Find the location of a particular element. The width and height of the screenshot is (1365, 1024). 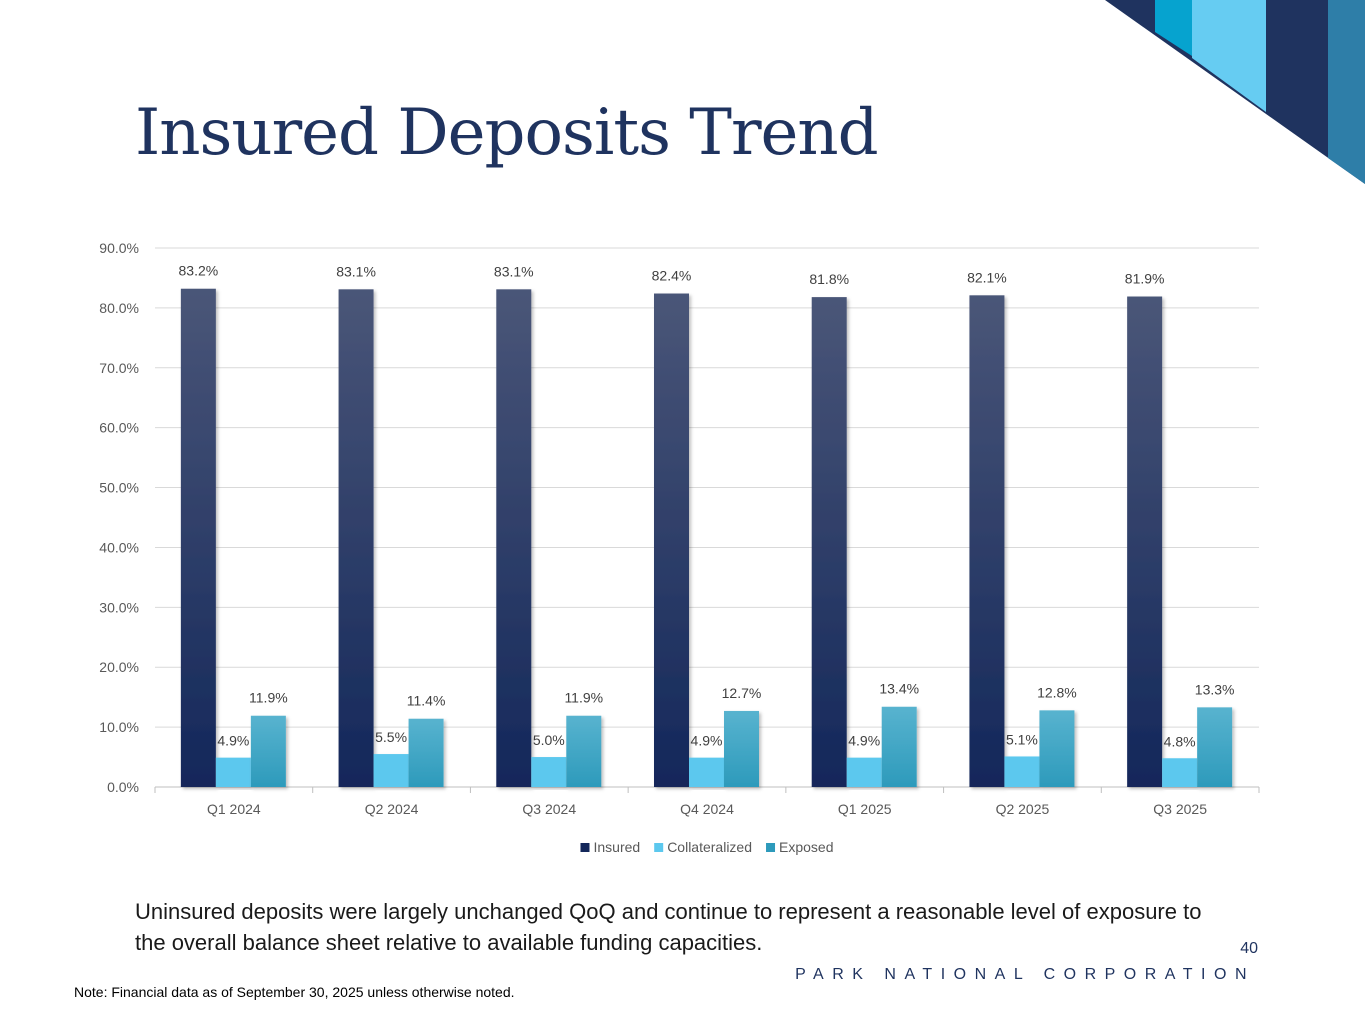

legend-label-insured: Insured is located at coordinates (616, 847).